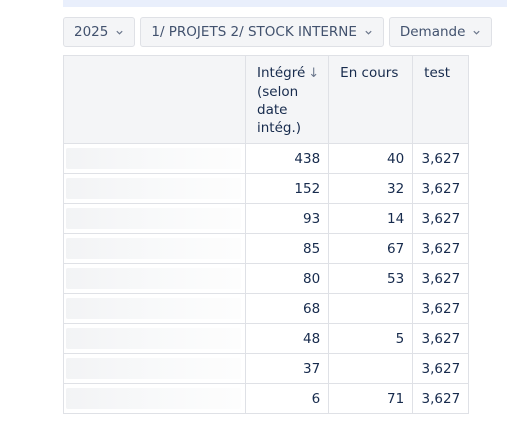 This screenshot has width=507, height=439. Describe the element at coordinates (254, 32) in the screenshot. I see `project-filter-label: 1/ PROJETS 2/ STOCK INTERNE` at that location.